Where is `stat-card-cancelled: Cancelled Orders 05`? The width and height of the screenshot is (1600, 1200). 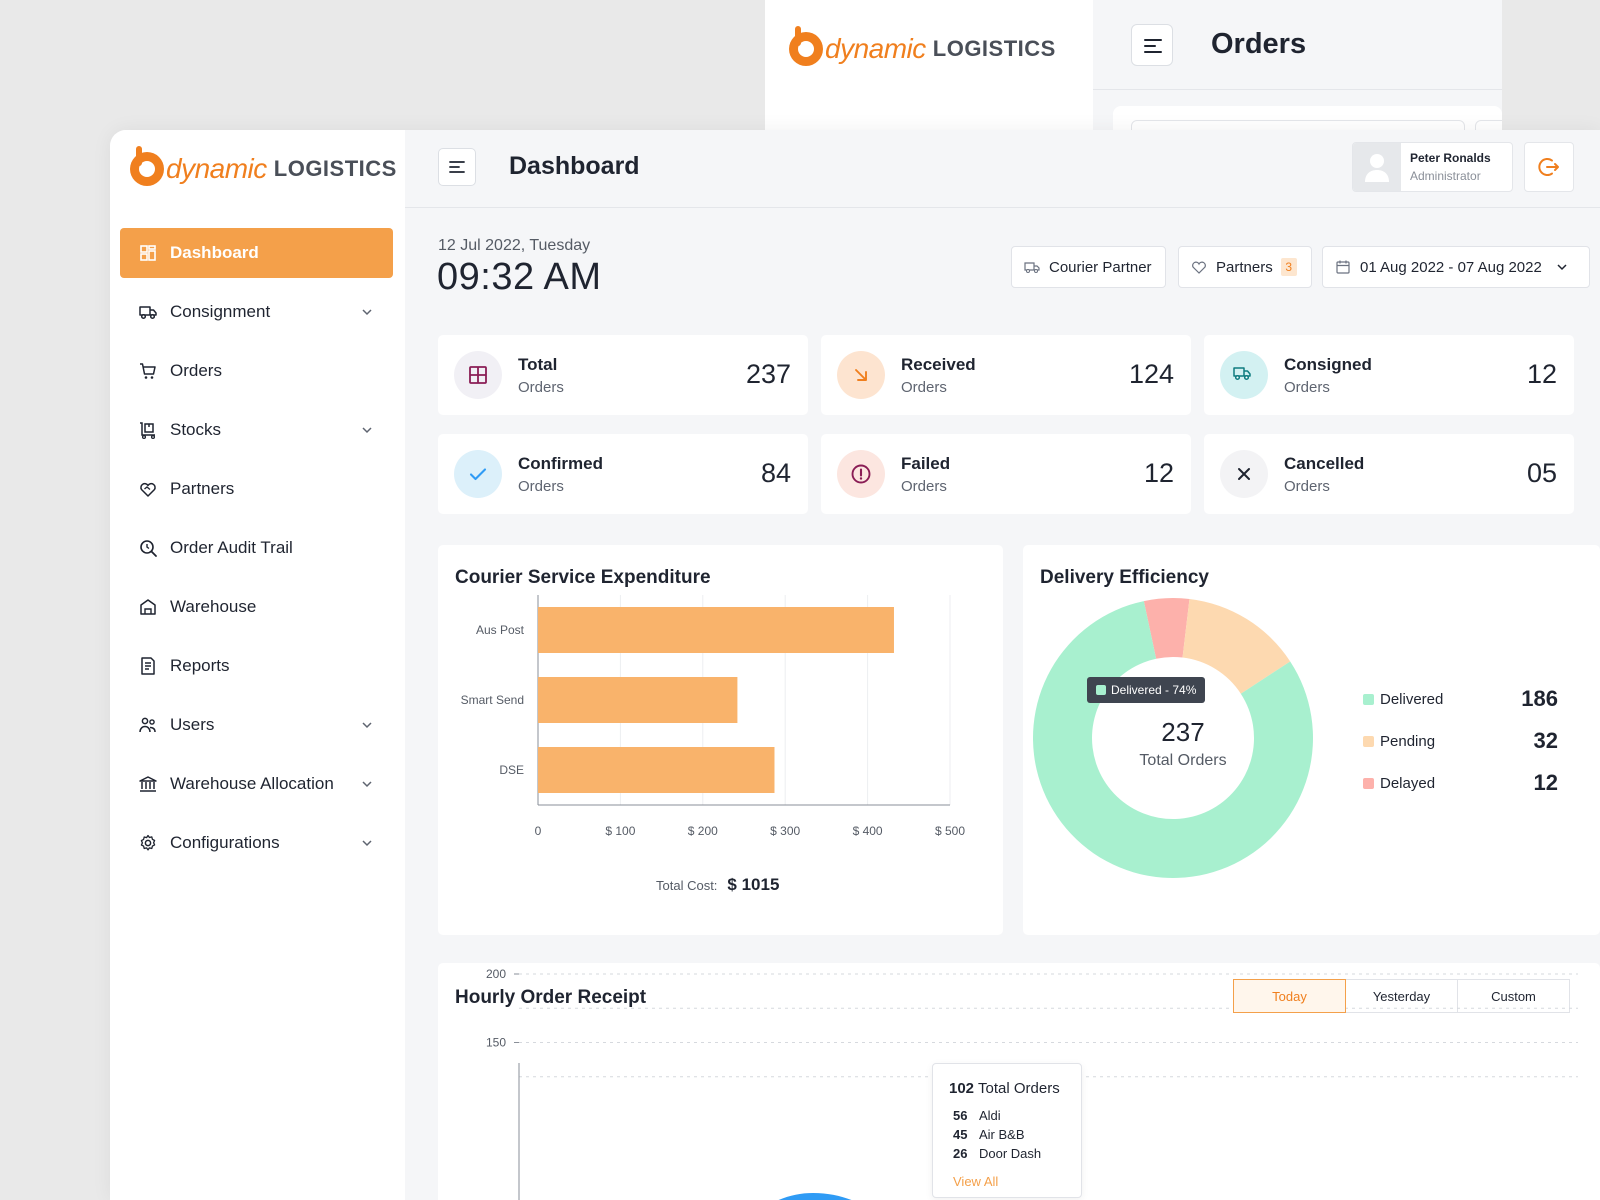
stat-card-cancelled: Cancelled Orders 05 is located at coordinates (1389, 474).